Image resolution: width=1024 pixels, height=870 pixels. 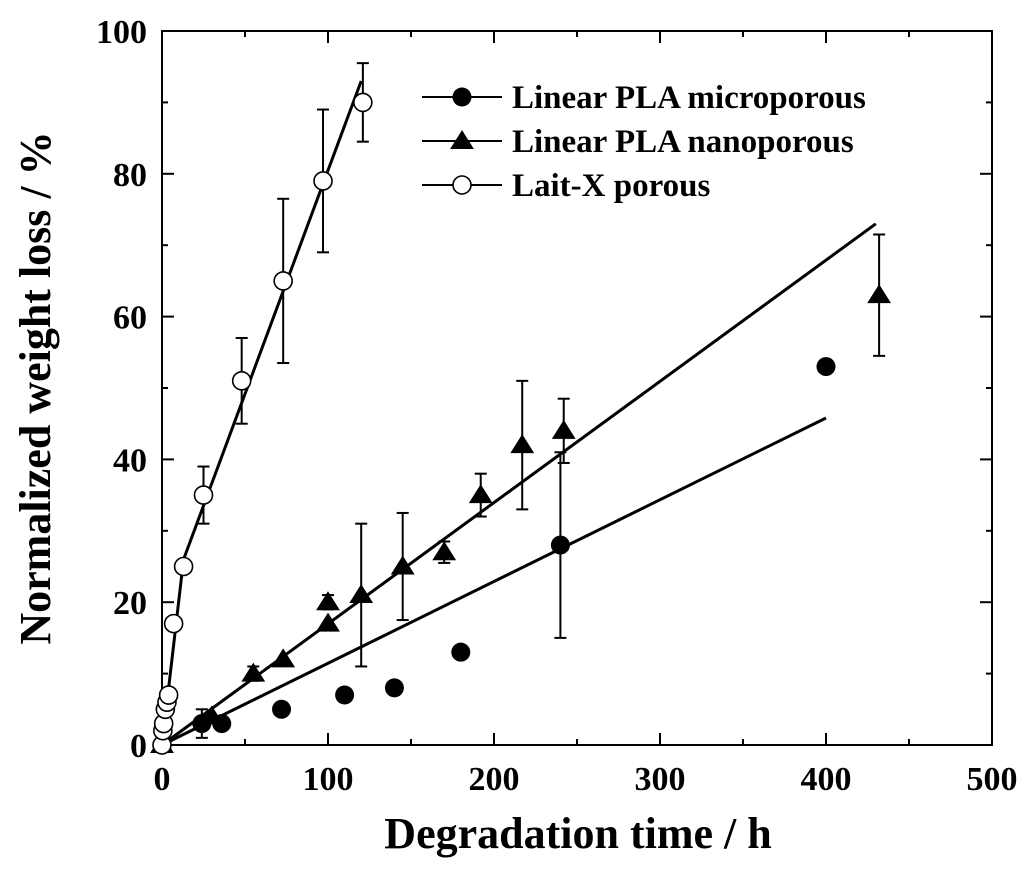 What do you see at coordinates (683, 142) in the screenshot?
I see `linear-pla-nanoporous-legend-label: Linear PLA nanoporous` at bounding box center [683, 142].